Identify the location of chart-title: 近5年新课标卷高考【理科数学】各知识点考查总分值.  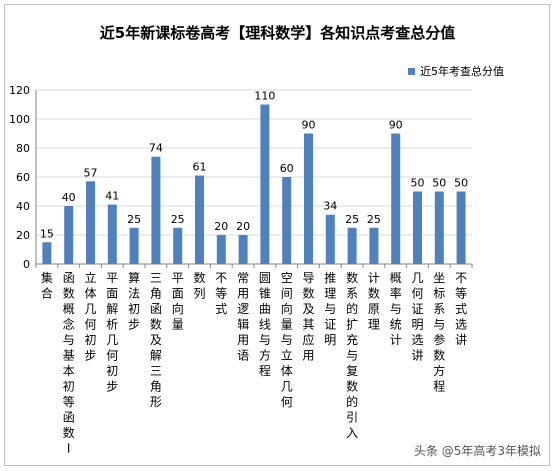
(277, 33).